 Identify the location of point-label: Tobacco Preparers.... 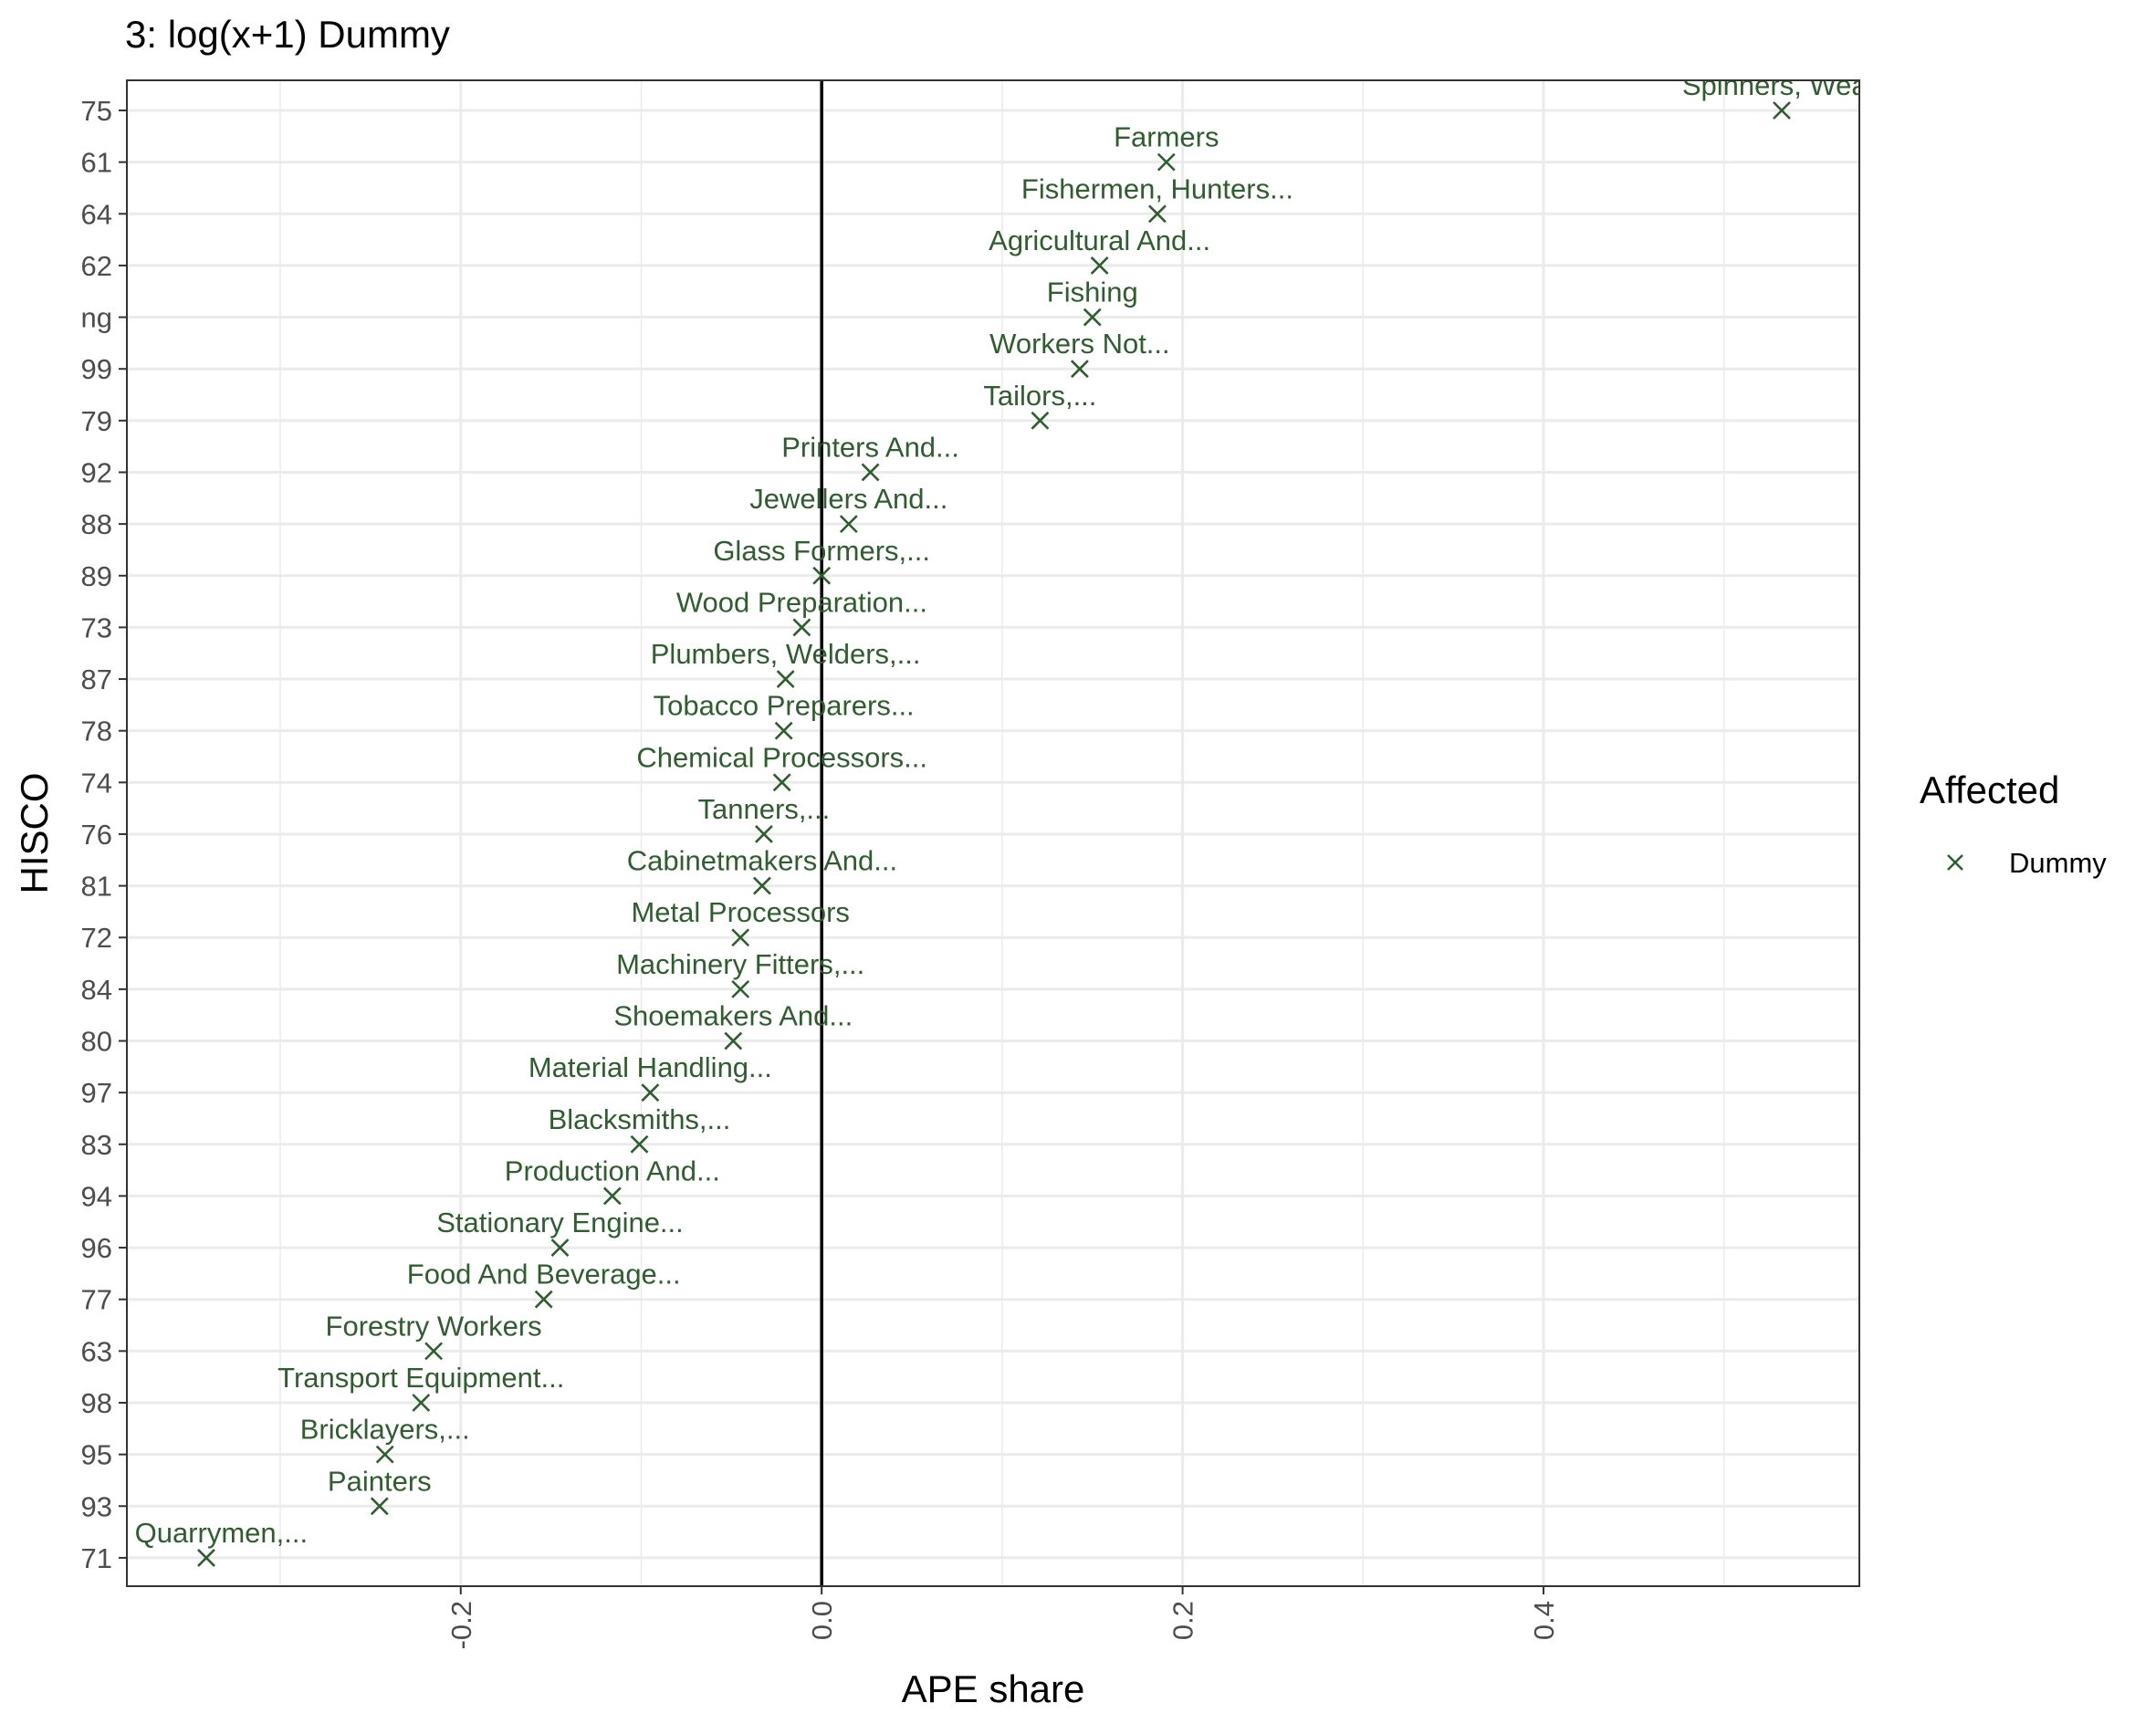
(784, 706).